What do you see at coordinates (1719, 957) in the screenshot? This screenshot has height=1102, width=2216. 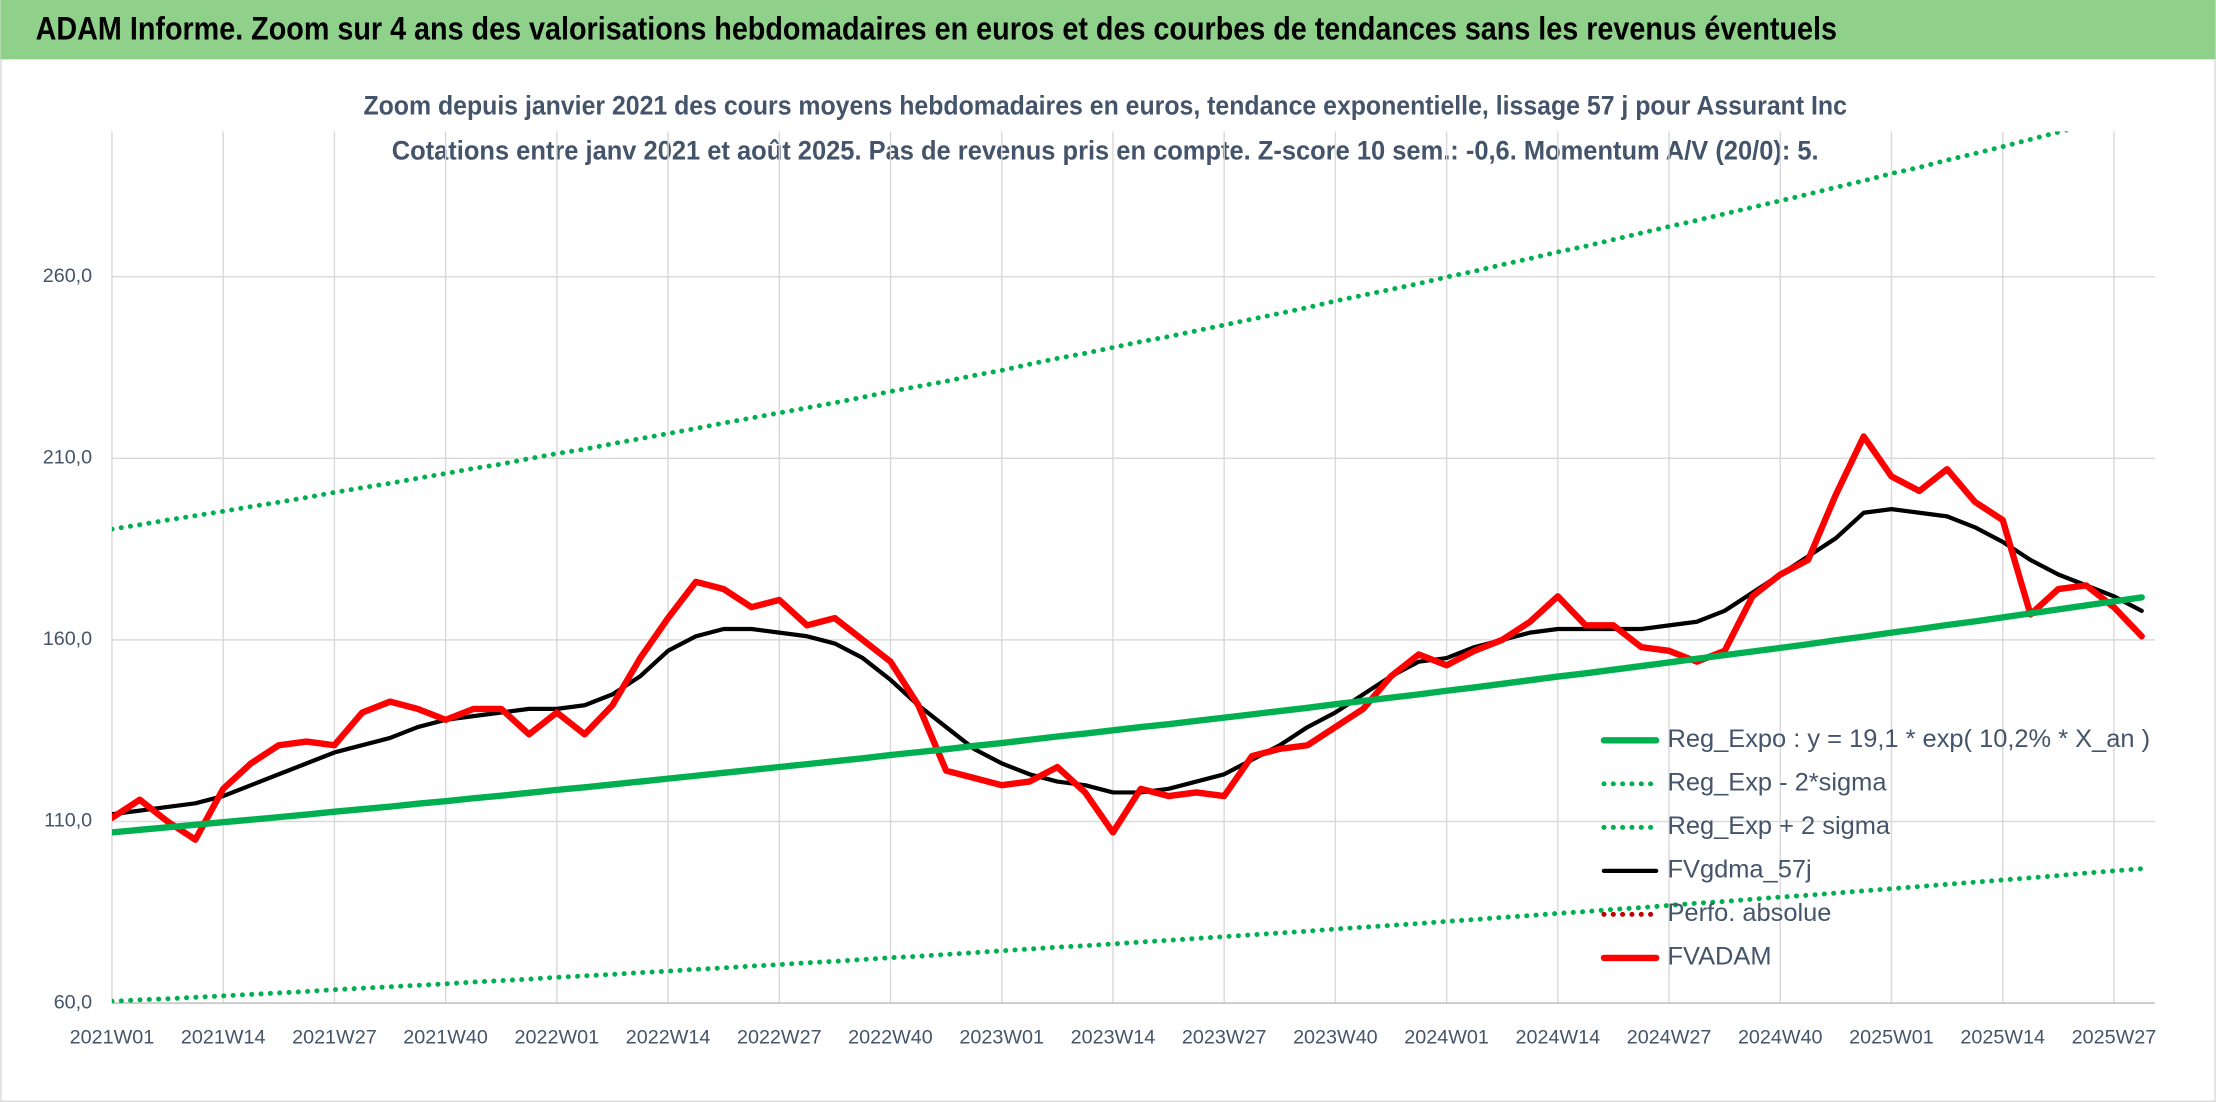 I see `legend-label: FVADAM` at bounding box center [1719, 957].